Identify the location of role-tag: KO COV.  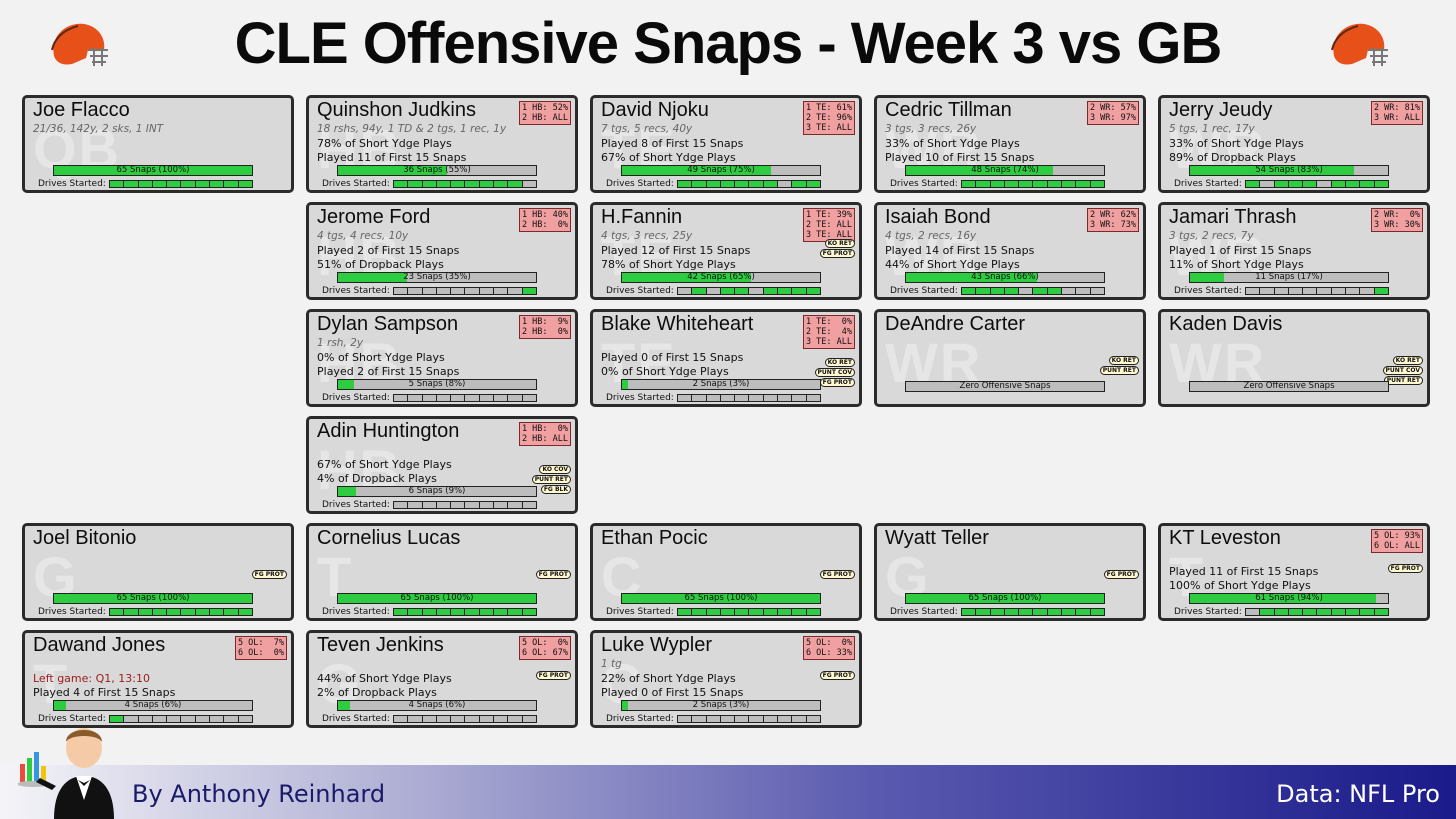
(555, 469).